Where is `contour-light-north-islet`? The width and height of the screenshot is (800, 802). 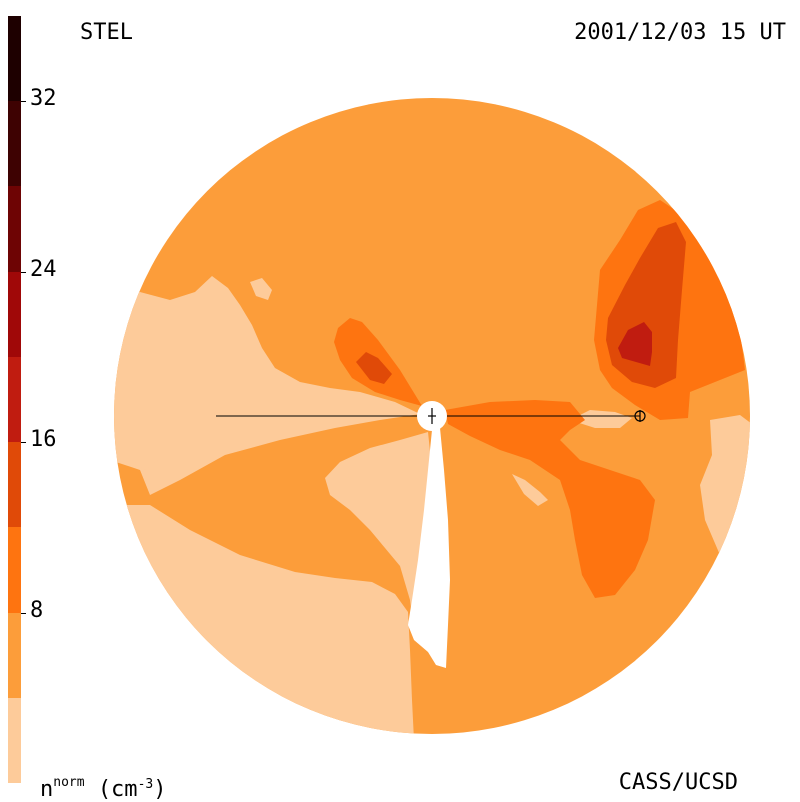 contour-light-north-islet is located at coordinates (261, 289).